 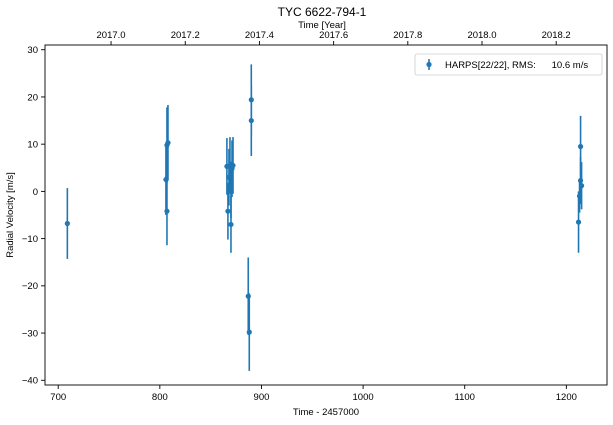 What do you see at coordinates (516, 65) in the screenshot?
I see `legend-label: HARPS[22/22], RMS: 10.6 m/s` at bounding box center [516, 65].